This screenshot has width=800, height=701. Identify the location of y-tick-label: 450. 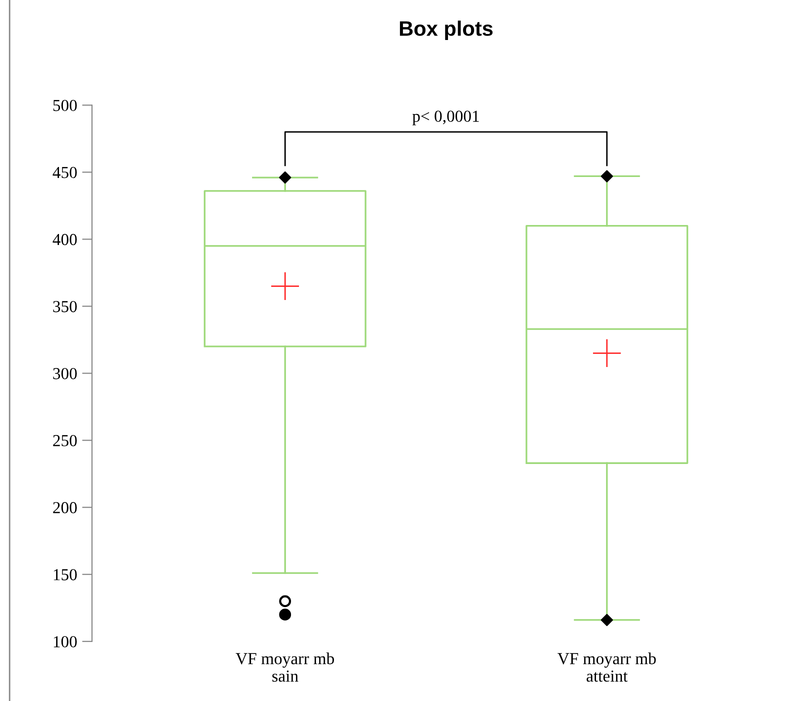
(64, 172).